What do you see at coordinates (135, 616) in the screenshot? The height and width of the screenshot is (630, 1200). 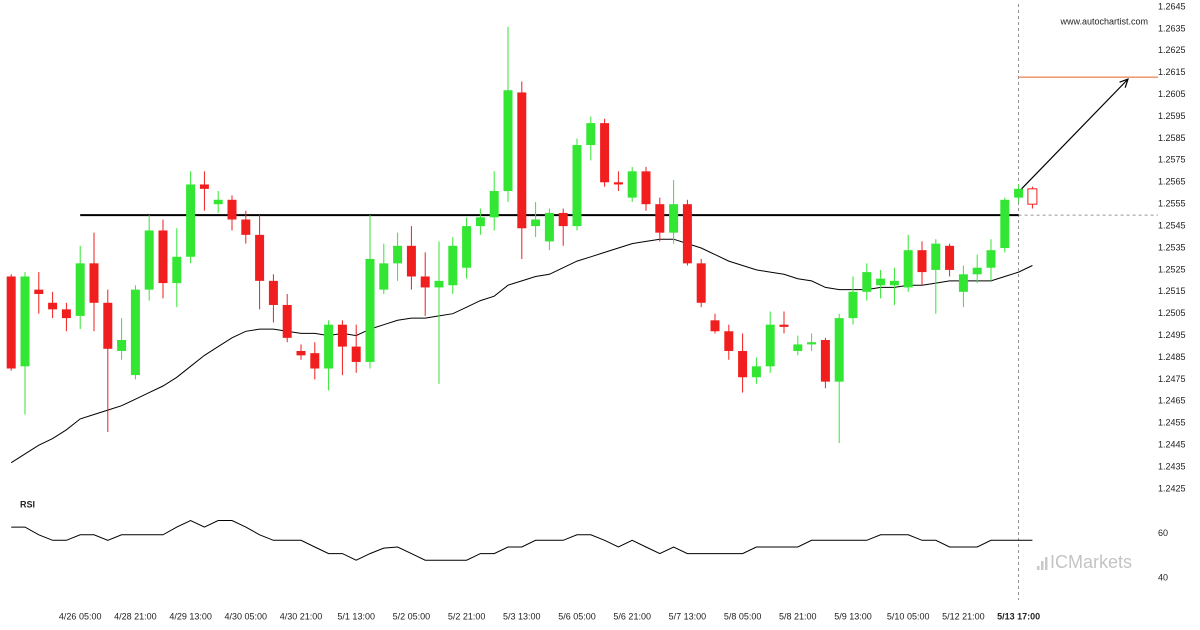 I see `x-tick-label: 4/28 21:00` at bounding box center [135, 616].